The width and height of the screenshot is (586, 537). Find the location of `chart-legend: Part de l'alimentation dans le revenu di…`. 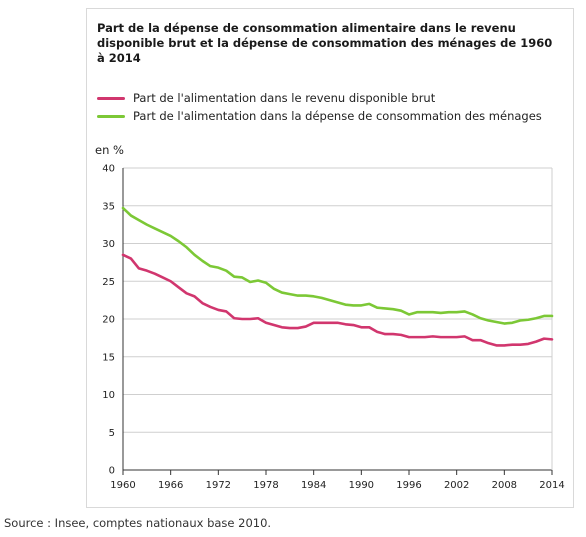

chart-legend: Part de l'alimentation dans le revenu di… is located at coordinates (319, 107).